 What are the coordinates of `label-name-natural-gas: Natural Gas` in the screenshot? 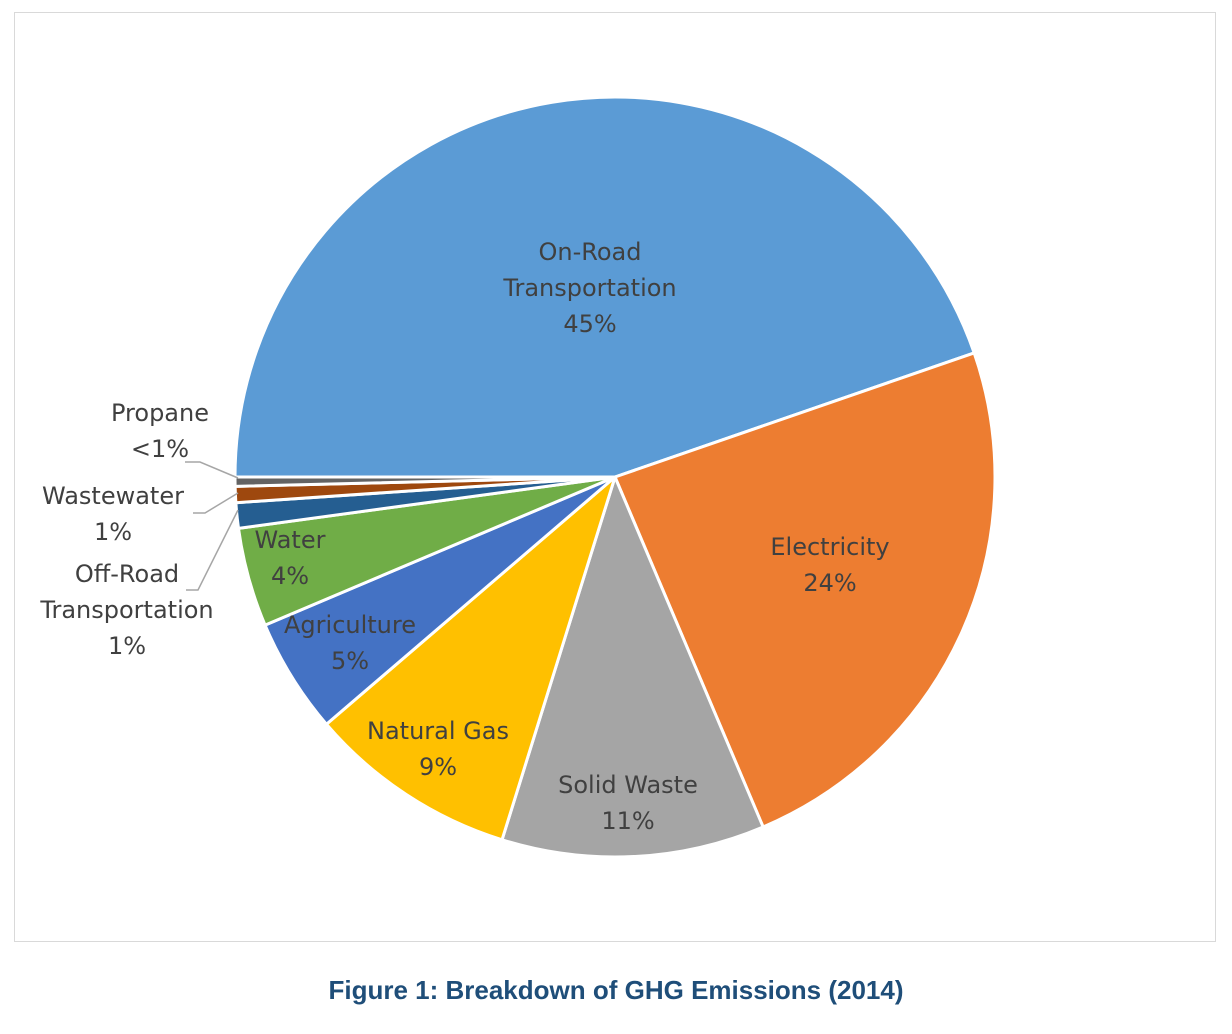 It's located at (438, 731).